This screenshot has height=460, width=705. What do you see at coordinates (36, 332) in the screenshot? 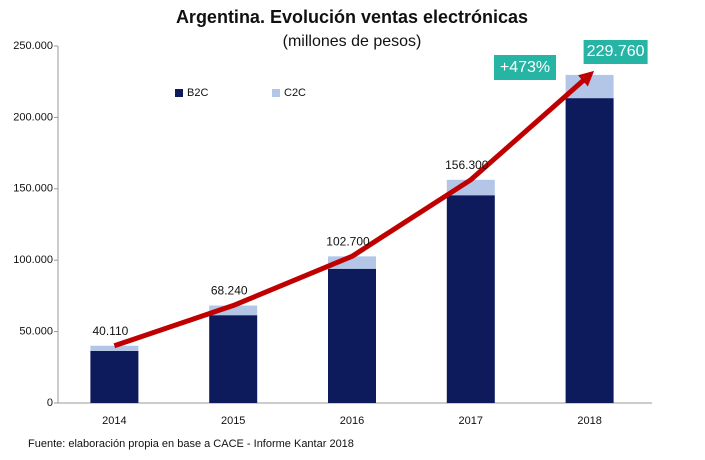
I see `y-tick-label: 50.000` at bounding box center [36, 332].